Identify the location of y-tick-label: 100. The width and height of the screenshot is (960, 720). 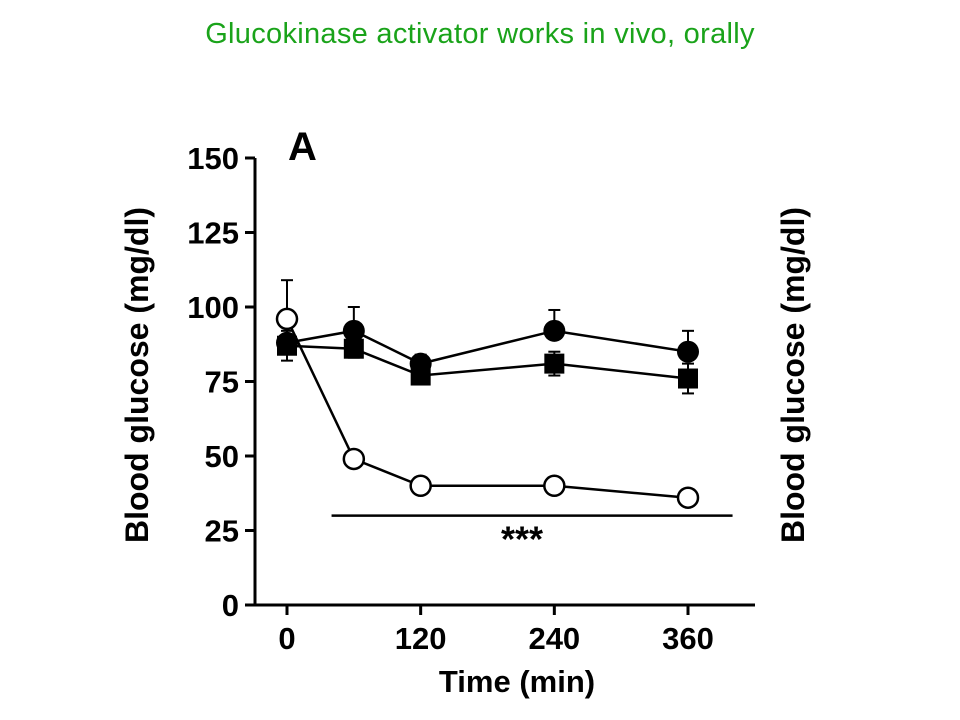
(213, 307).